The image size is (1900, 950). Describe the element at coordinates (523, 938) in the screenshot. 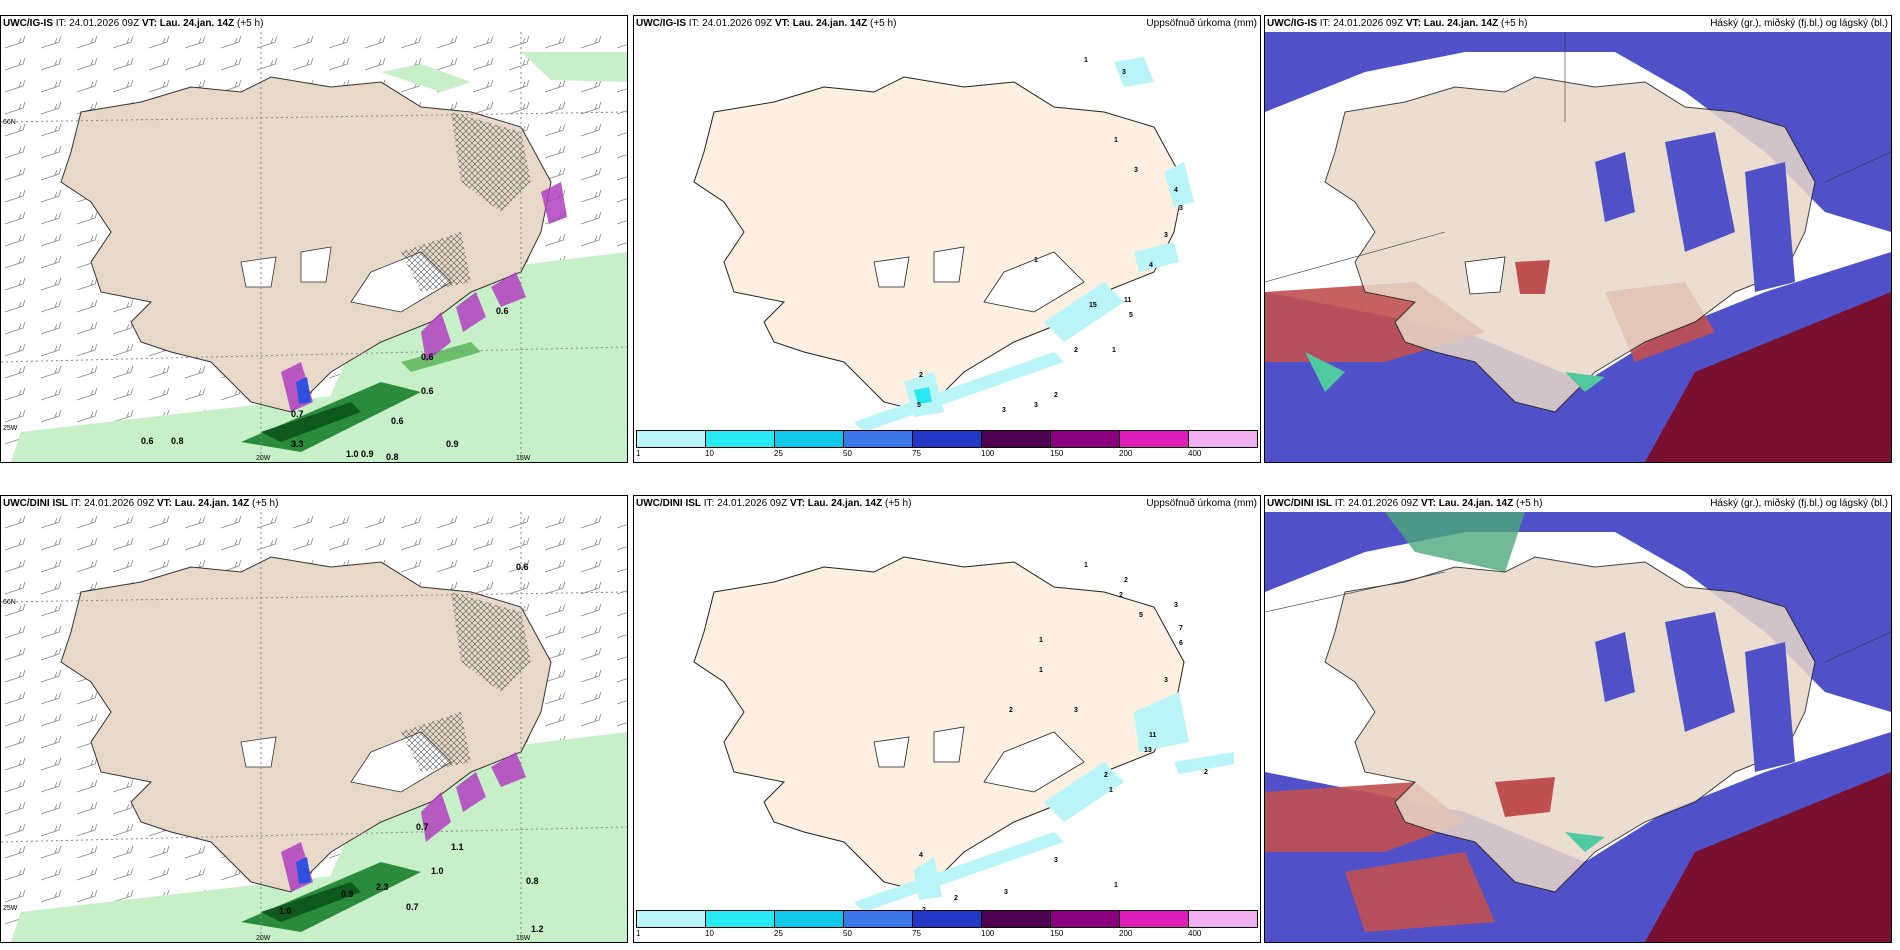

I see `lon-label-15w: 15W` at that location.